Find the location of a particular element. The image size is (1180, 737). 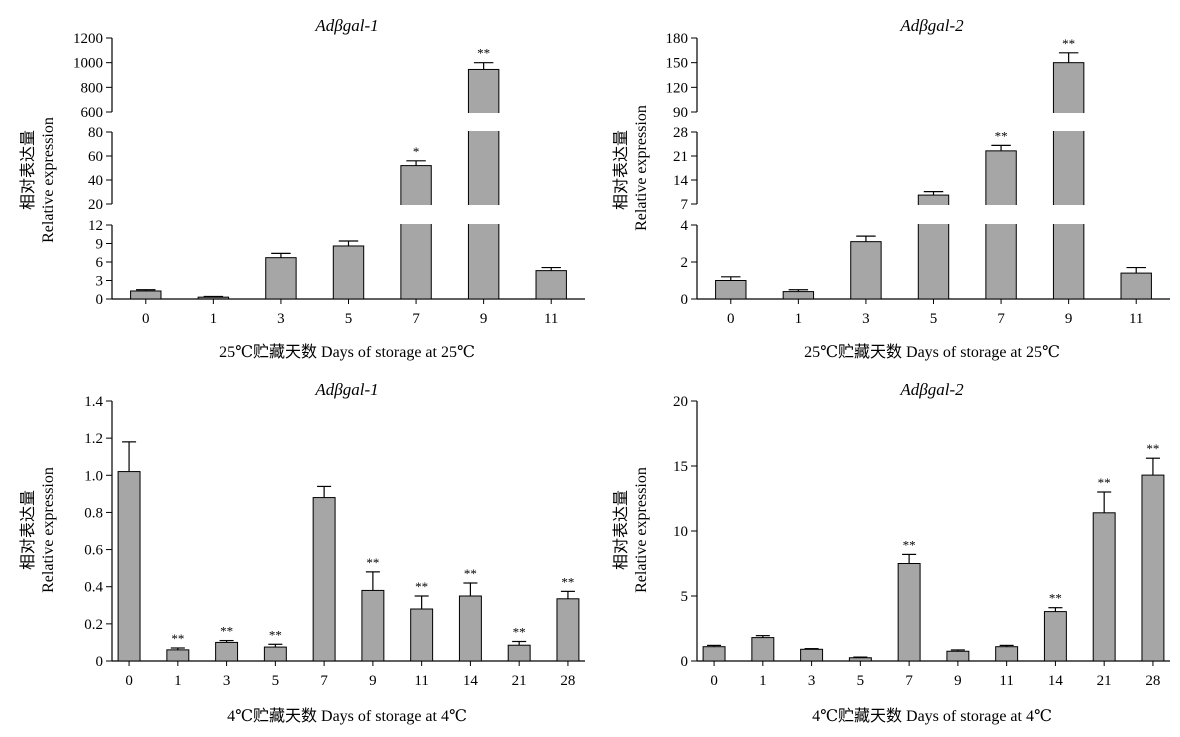

significance-label: * is located at coordinates (416, 151).